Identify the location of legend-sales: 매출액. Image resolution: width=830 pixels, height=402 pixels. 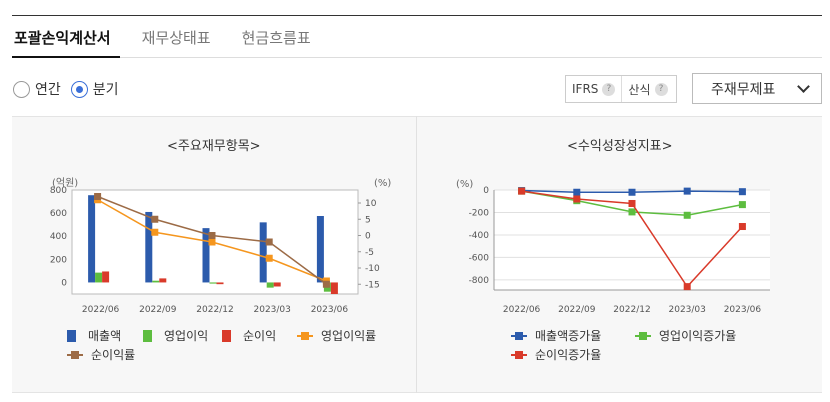
(94, 335).